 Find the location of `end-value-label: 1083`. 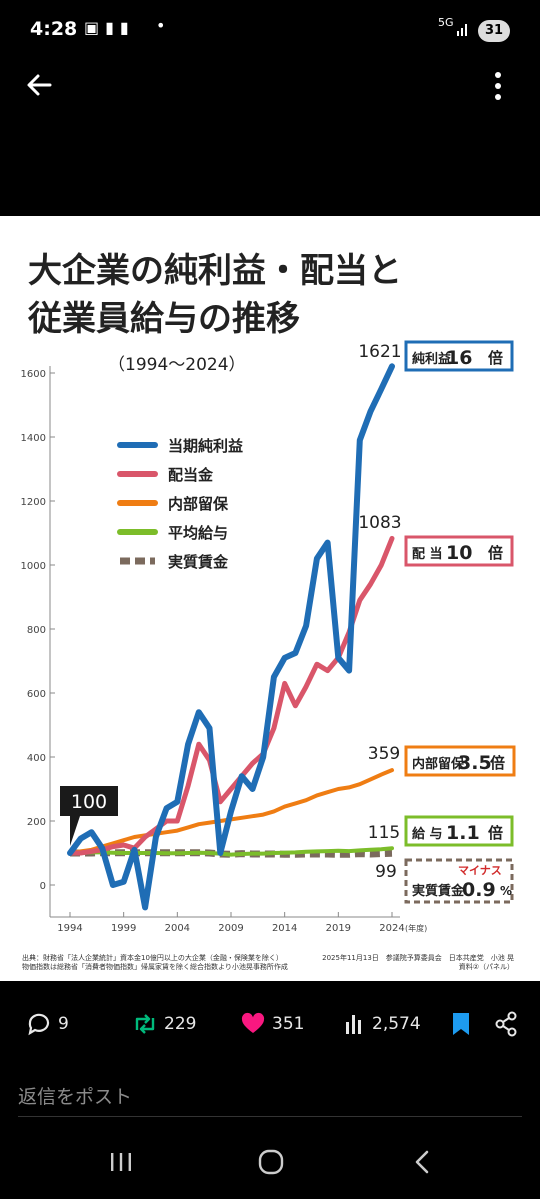

end-value-label: 1083 is located at coordinates (379, 523).